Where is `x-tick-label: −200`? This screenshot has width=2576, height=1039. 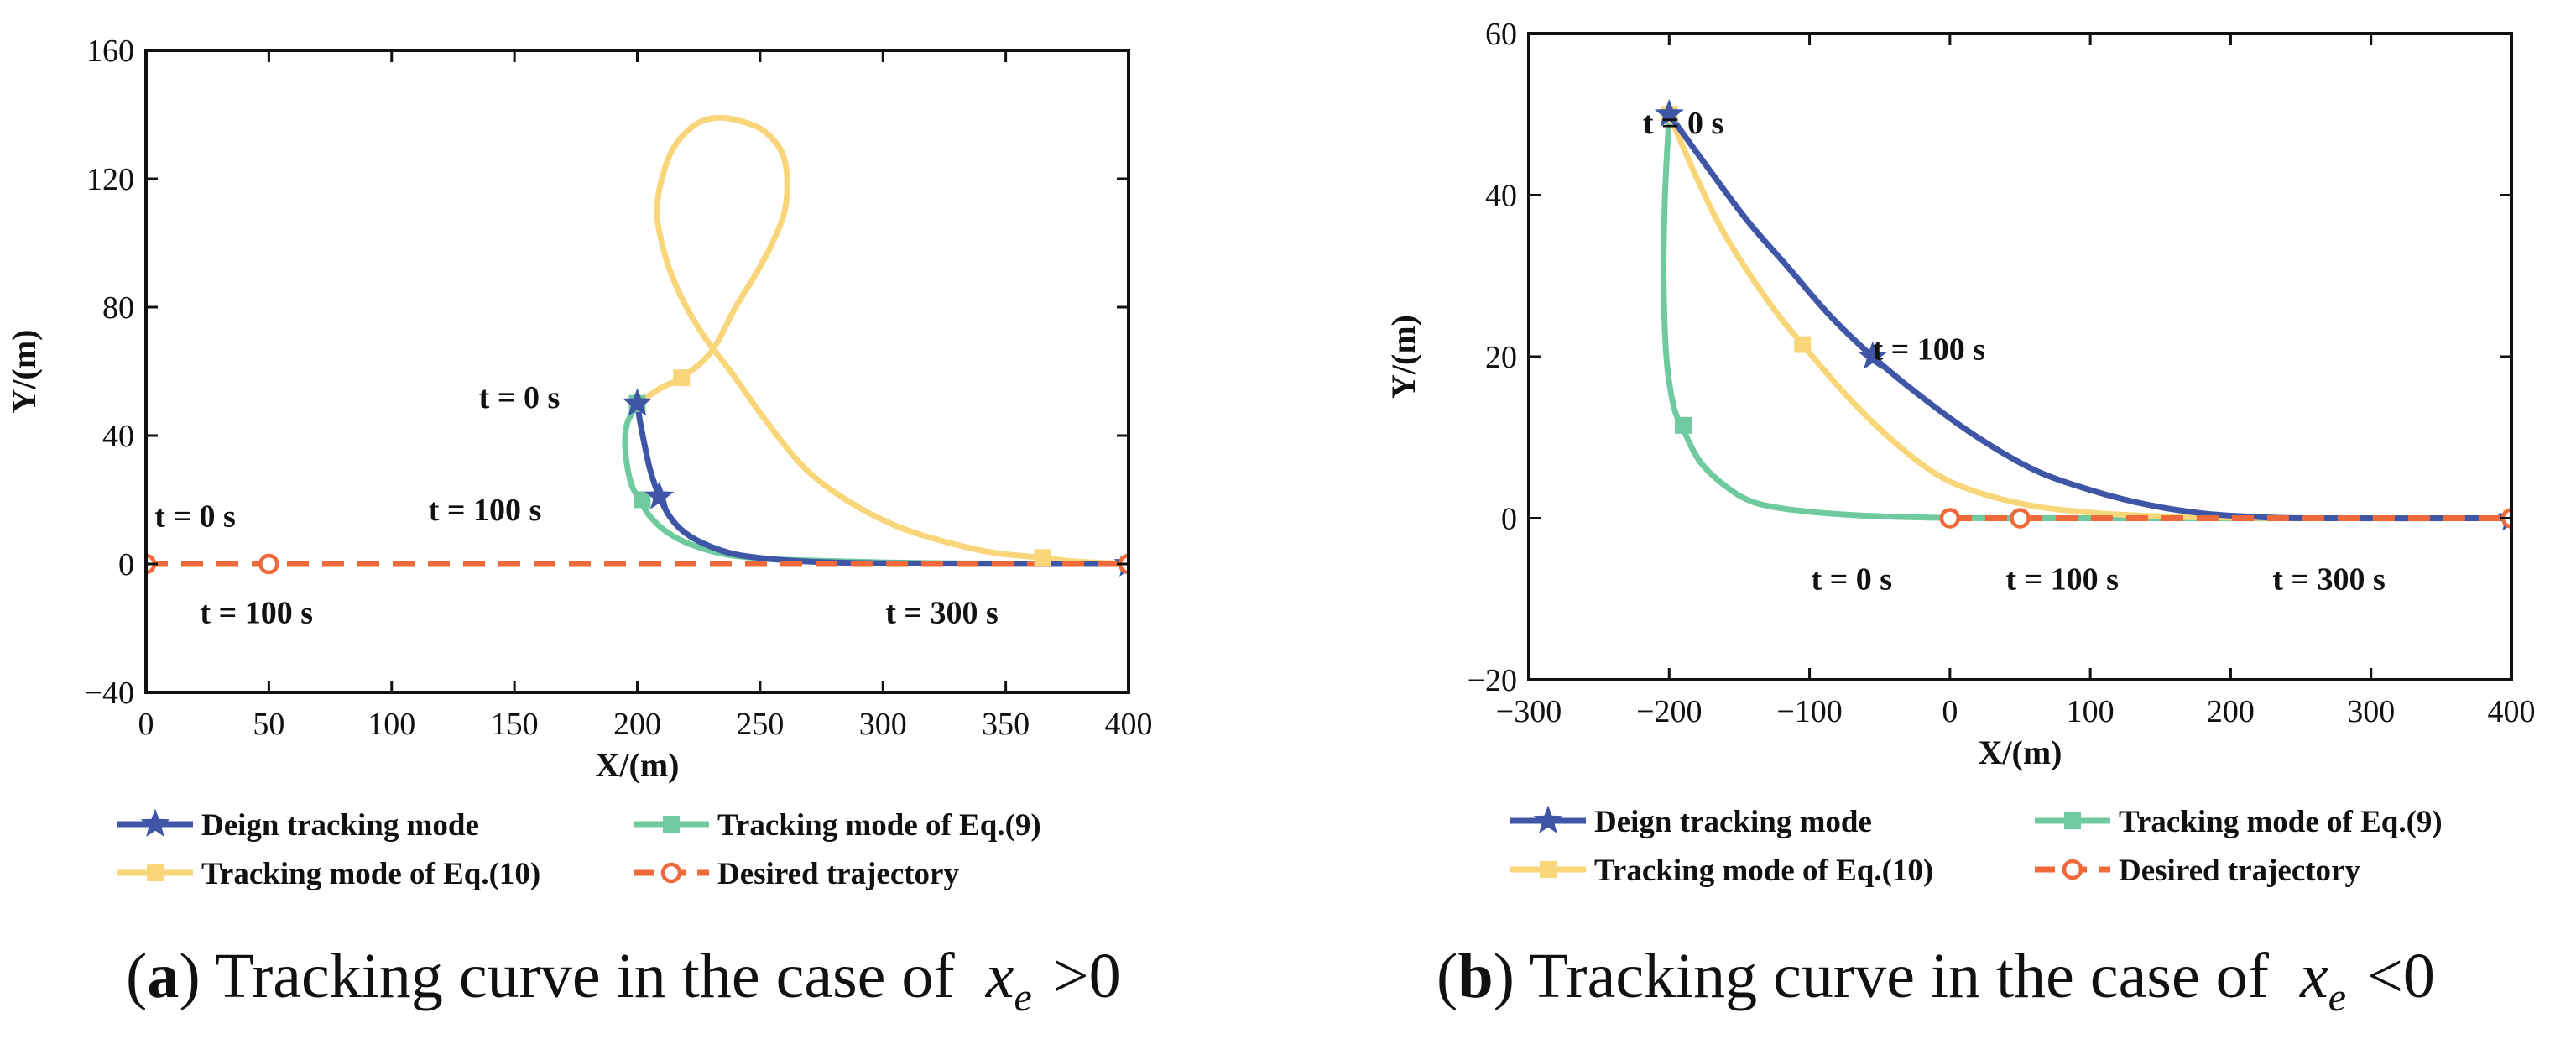
x-tick-label: −200 is located at coordinates (1669, 711).